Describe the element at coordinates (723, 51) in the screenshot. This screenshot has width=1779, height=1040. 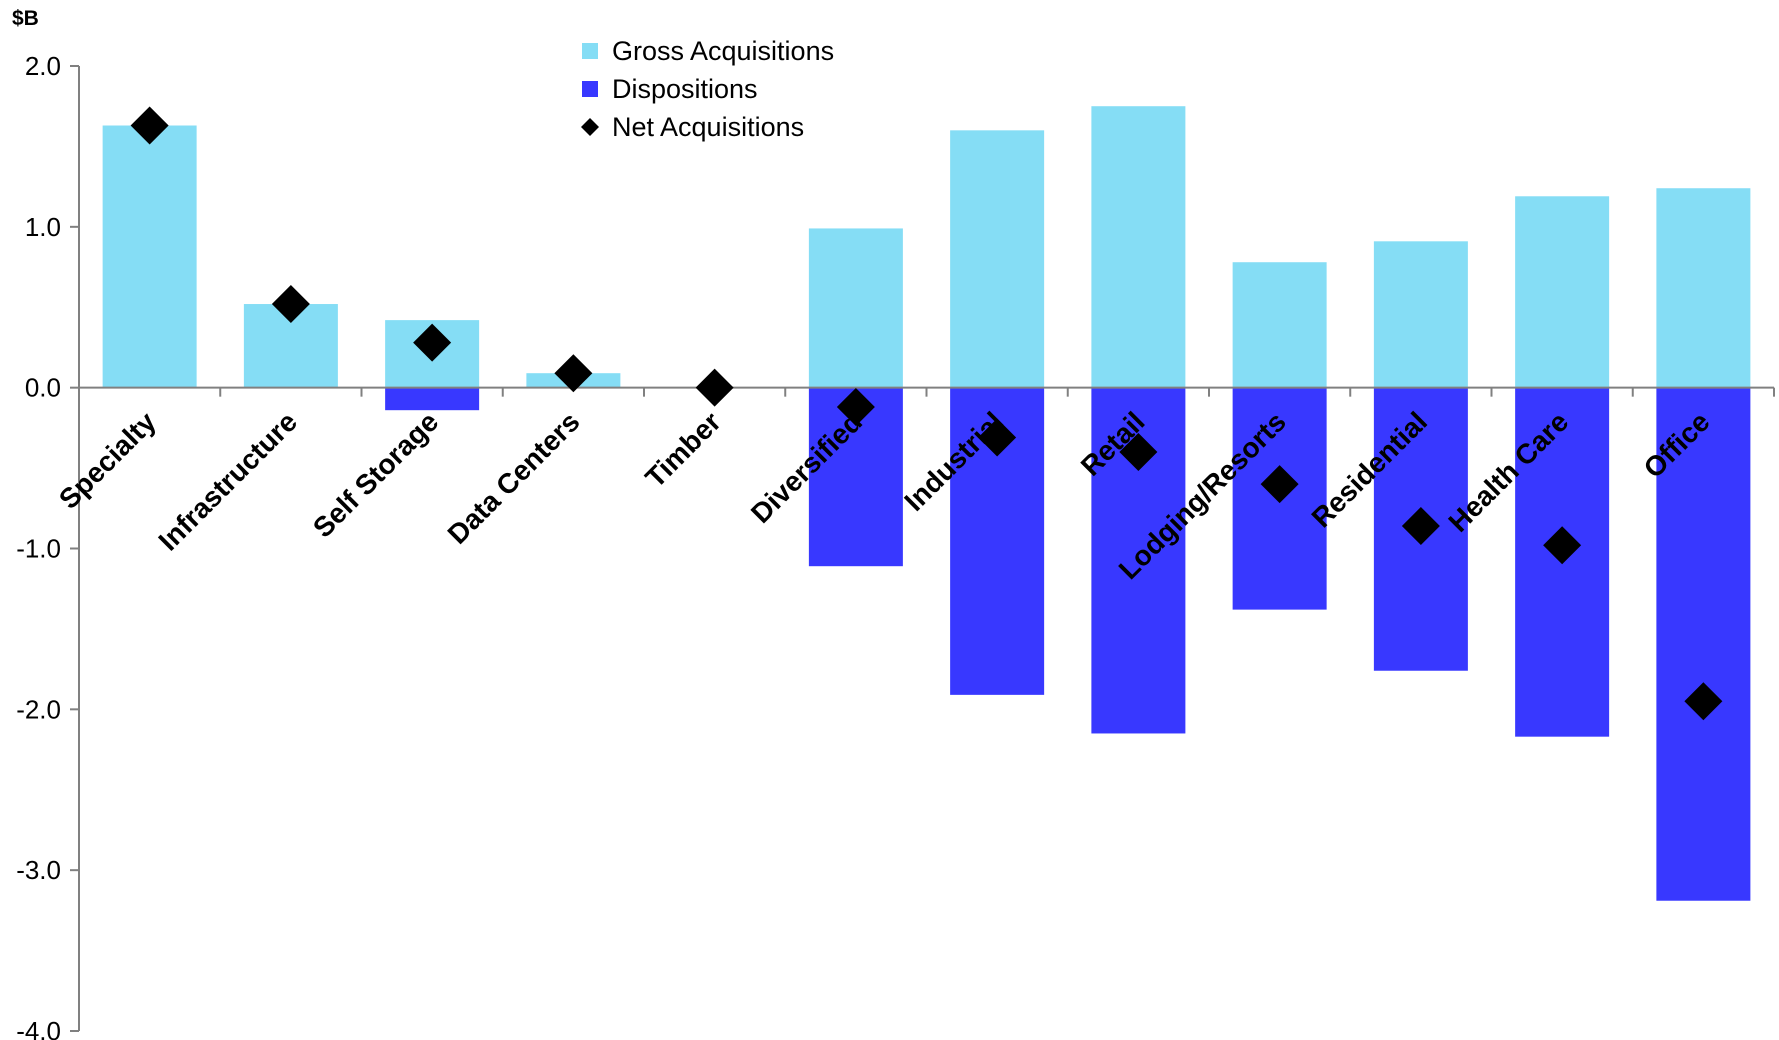
I see `legend-label-gross-acquisitions: Gross Acquisitions` at that location.